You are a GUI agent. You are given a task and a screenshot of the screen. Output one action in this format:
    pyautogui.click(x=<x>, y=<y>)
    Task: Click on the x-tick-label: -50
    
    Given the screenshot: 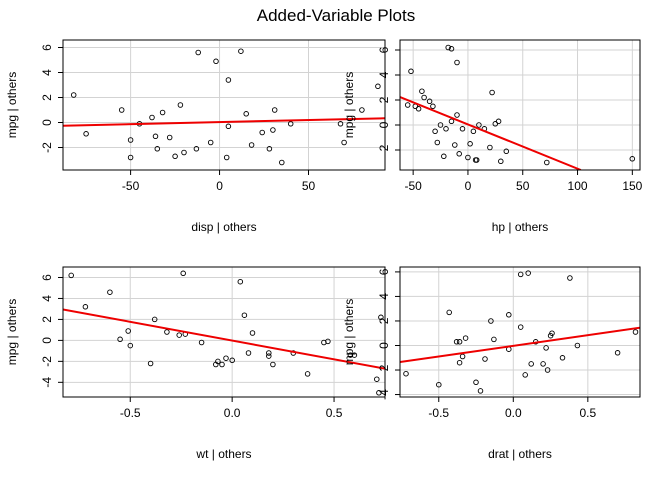 What is the action you would take?
    pyautogui.click(x=413, y=186)
    